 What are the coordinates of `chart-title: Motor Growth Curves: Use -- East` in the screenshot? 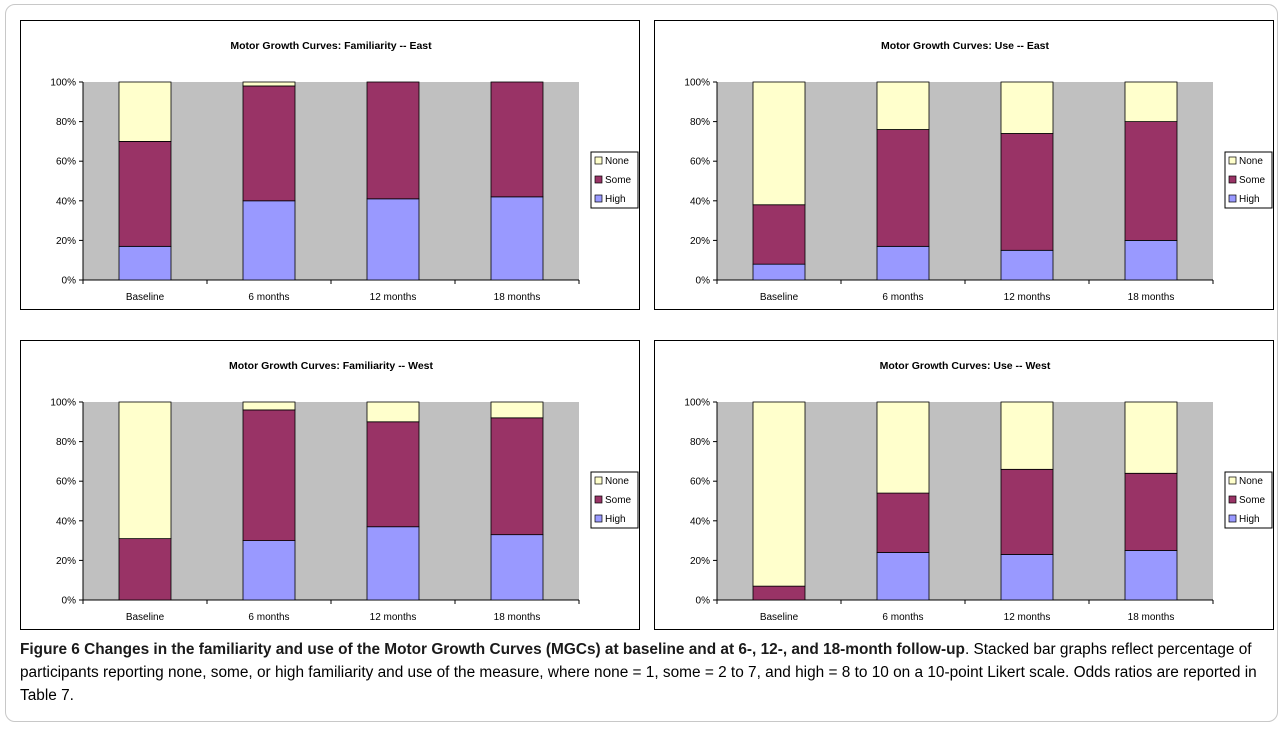 It's located at (965, 46).